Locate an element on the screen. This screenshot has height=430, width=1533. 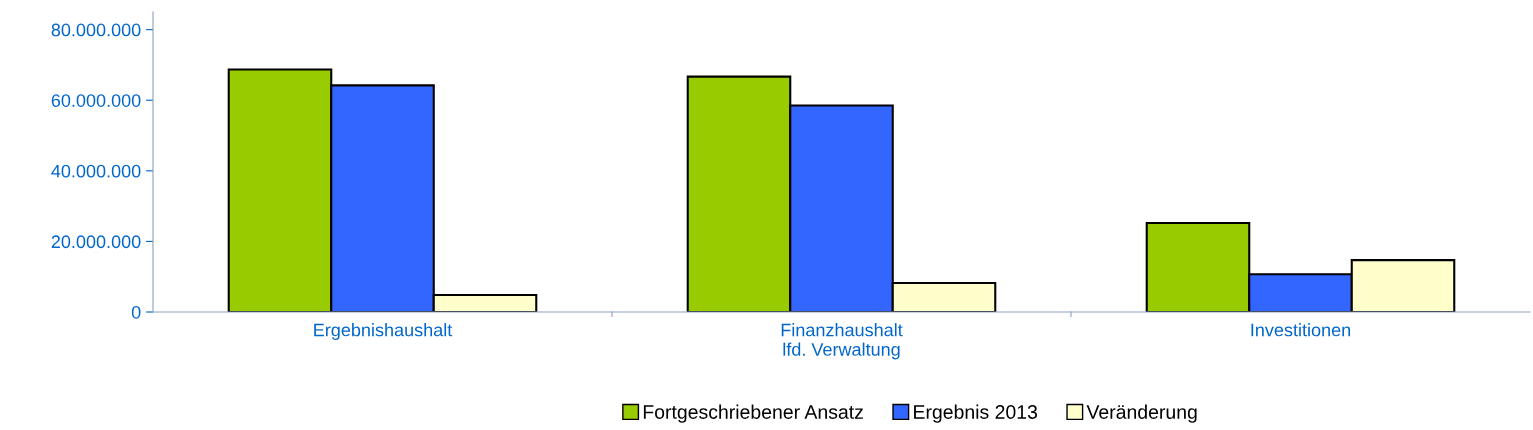
y-tick-label: 20.000.000 is located at coordinates (96, 242).